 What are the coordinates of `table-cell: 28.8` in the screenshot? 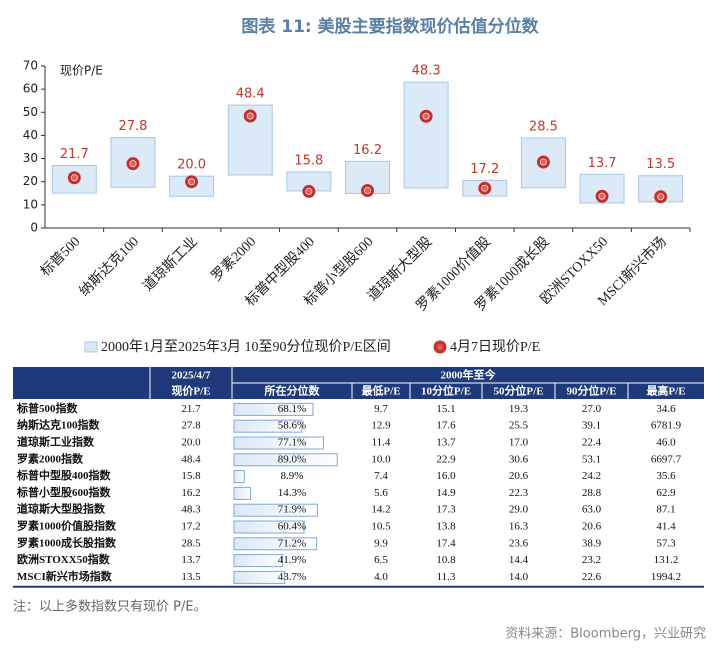 It's located at (592, 493).